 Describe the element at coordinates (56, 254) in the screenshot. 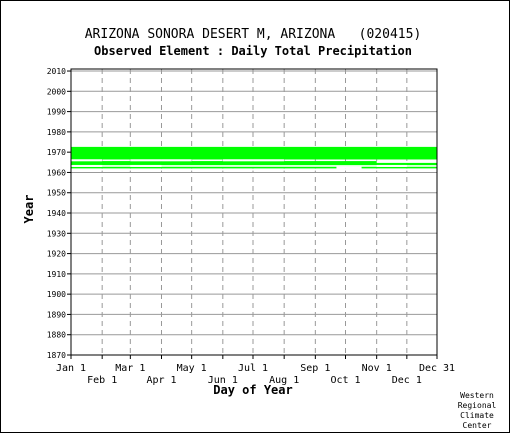

I see `y-tick-label: 1920` at that location.